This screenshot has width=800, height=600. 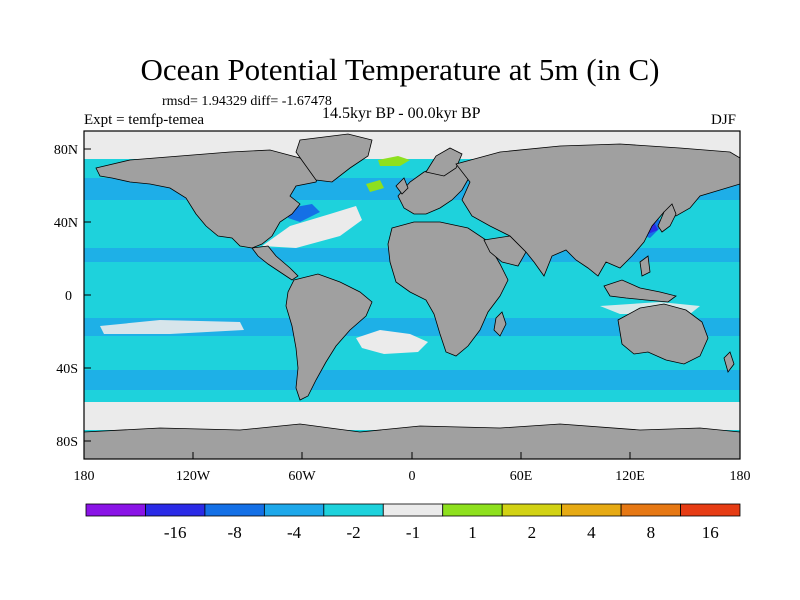 What do you see at coordinates (532, 532) in the screenshot?
I see `colorbar-label: 2` at bounding box center [532, 532].